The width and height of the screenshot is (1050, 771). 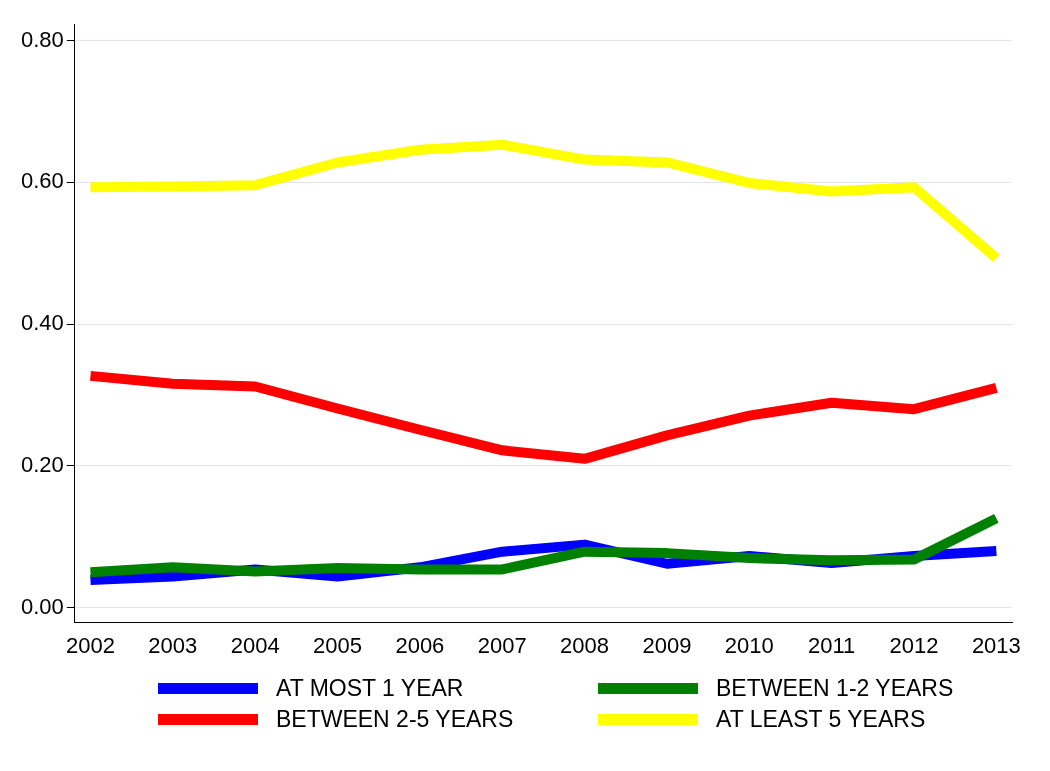 I want to click on x-tick-label: 2003, so click(x=173, y=645).